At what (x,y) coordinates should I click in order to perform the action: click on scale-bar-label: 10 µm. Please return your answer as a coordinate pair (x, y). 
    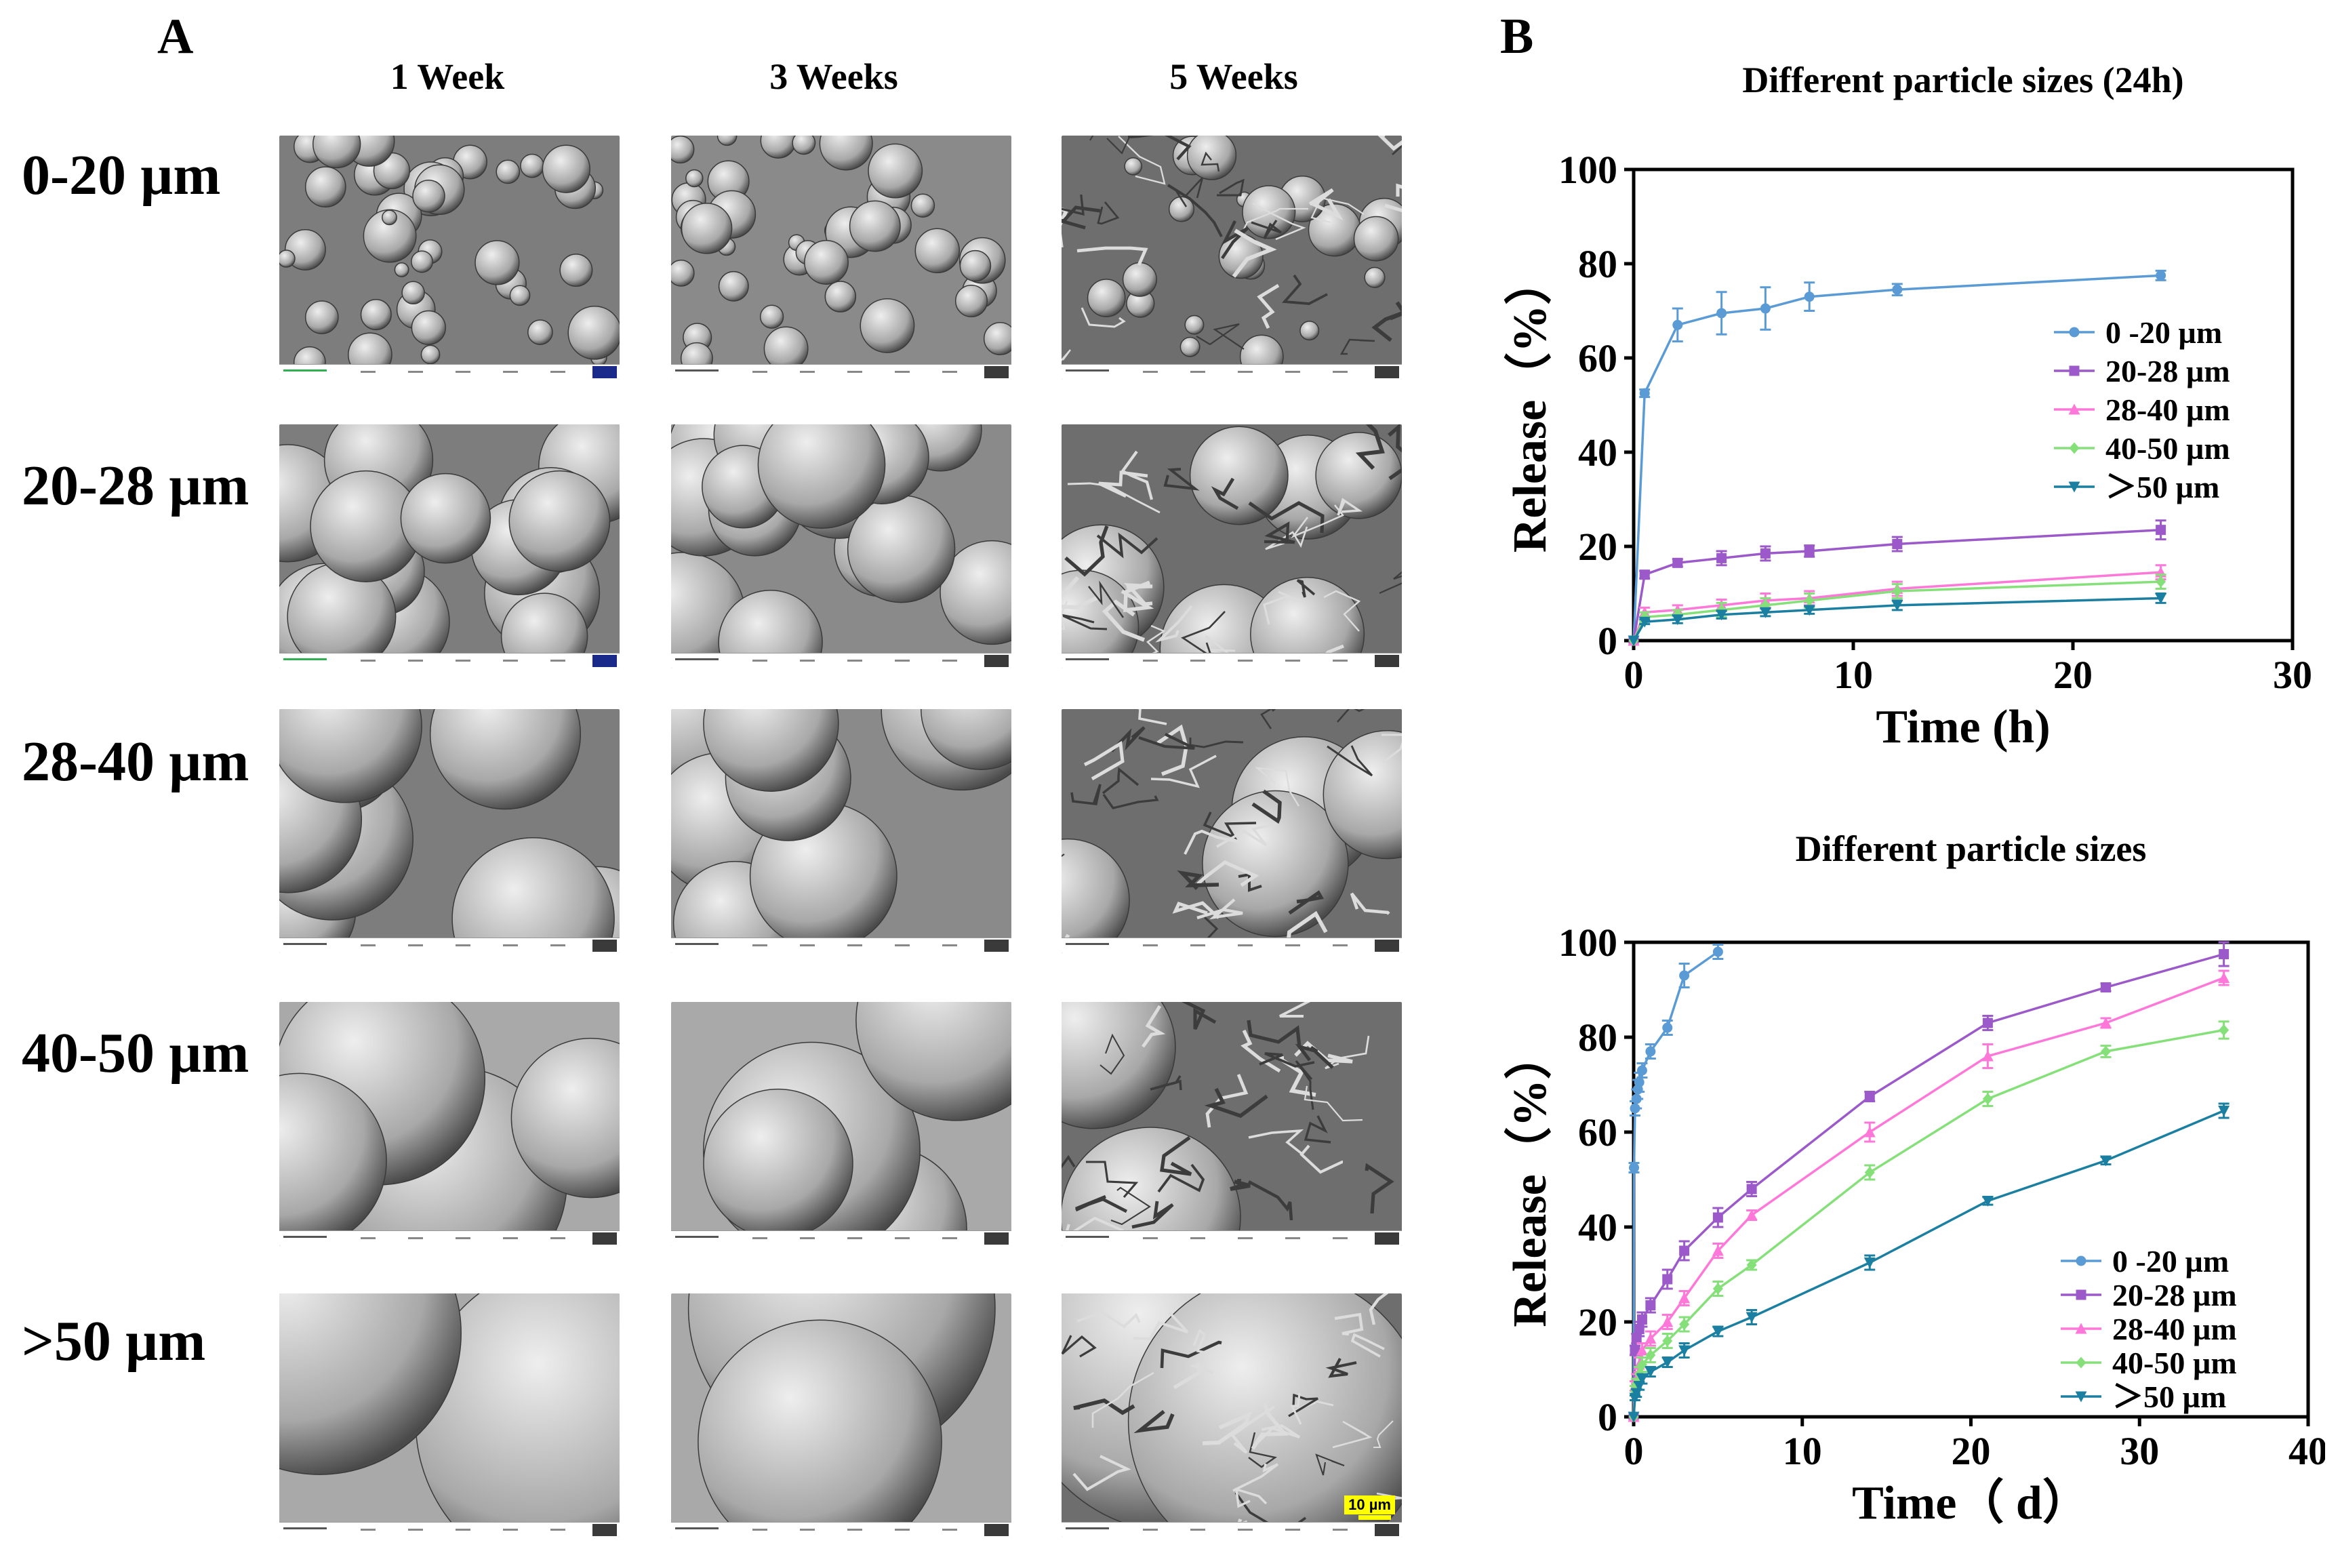
    Looking at the image, I should click on (1369, 1505).